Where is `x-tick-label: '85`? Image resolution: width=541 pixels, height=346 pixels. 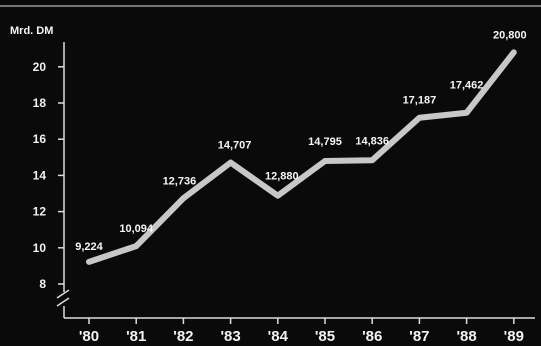 x-tick-label: '85 is located at coordinates (325, 336).